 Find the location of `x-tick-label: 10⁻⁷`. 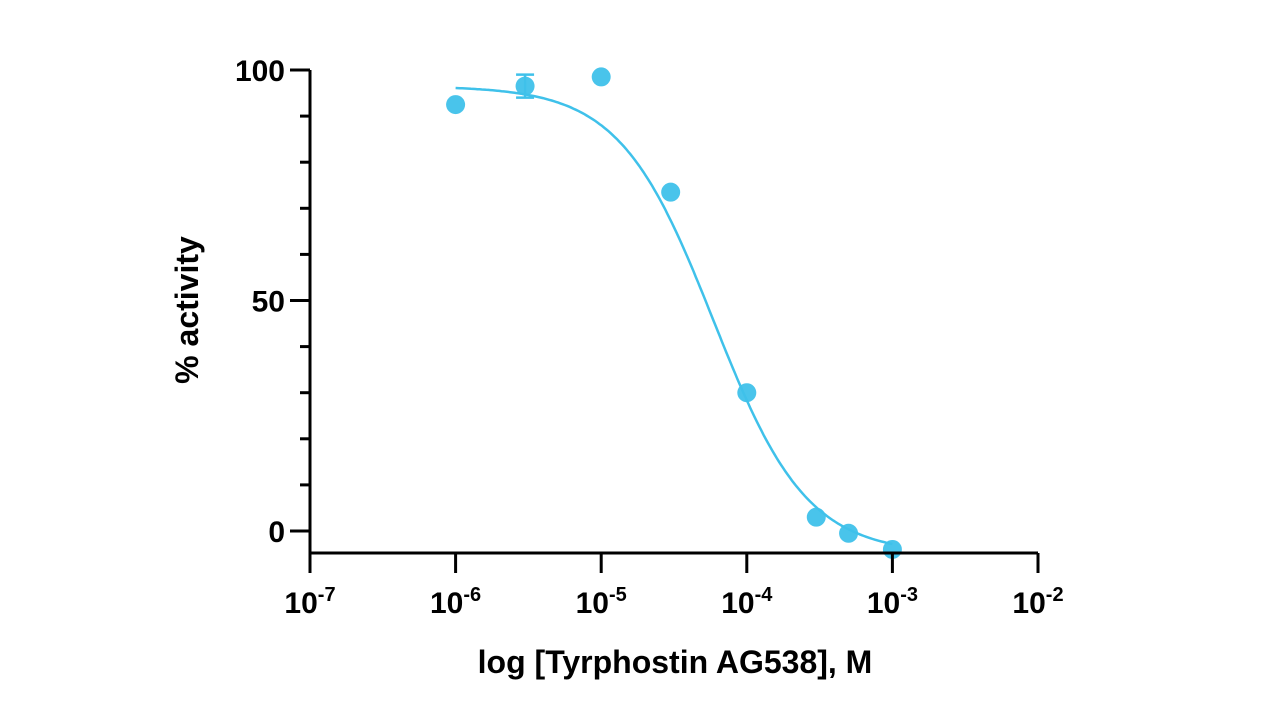

x-tick-label: 10⁻⁷ is located at coordinates (309, 602).